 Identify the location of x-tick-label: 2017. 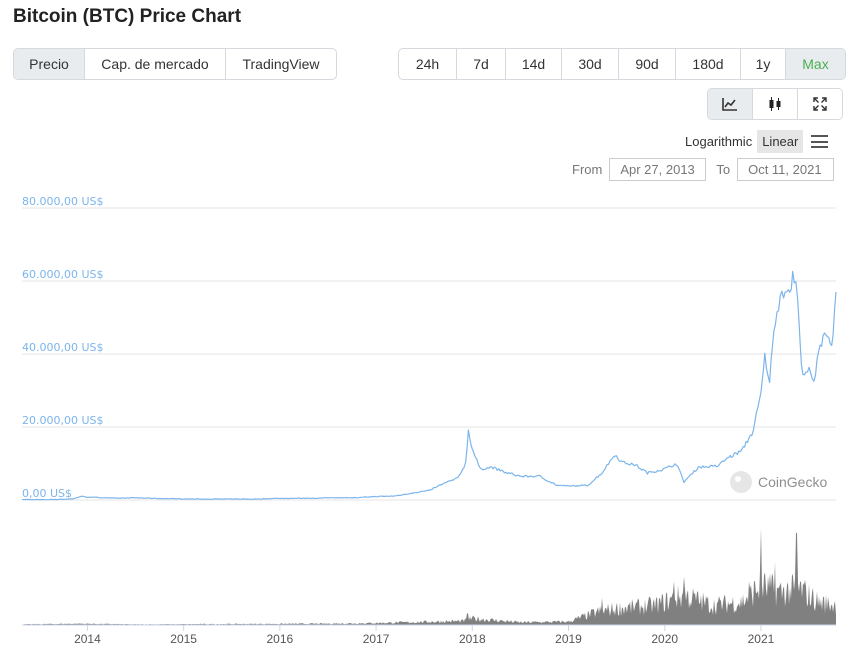
(376, 639).